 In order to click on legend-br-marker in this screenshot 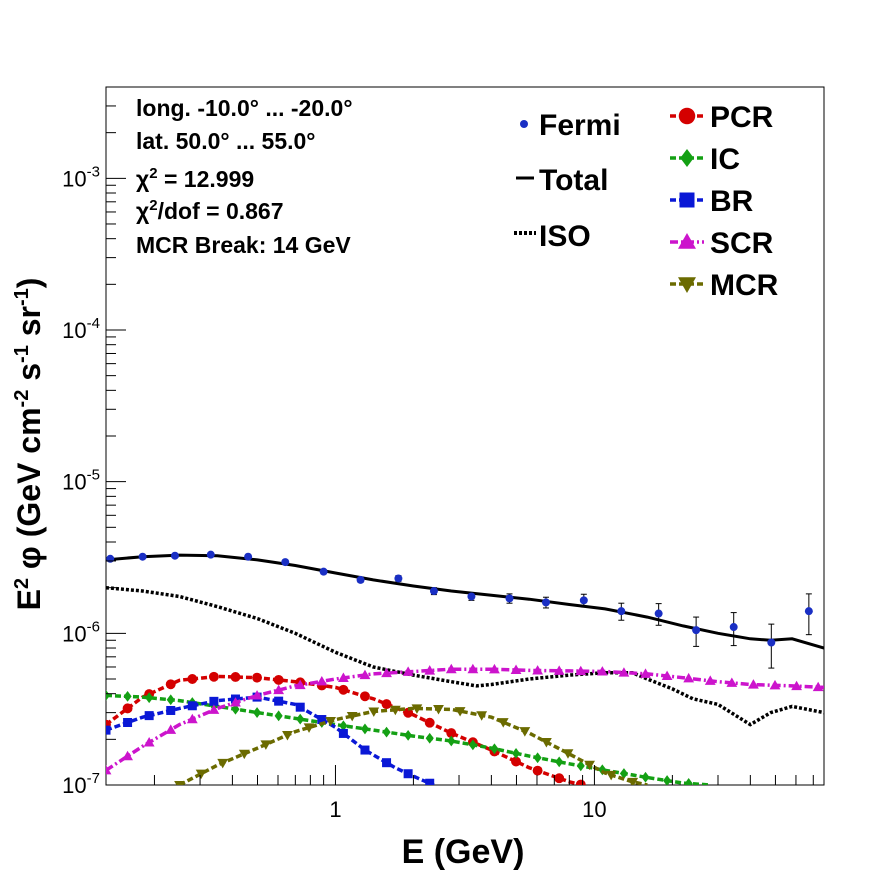, I will do `click(687, 200)`.